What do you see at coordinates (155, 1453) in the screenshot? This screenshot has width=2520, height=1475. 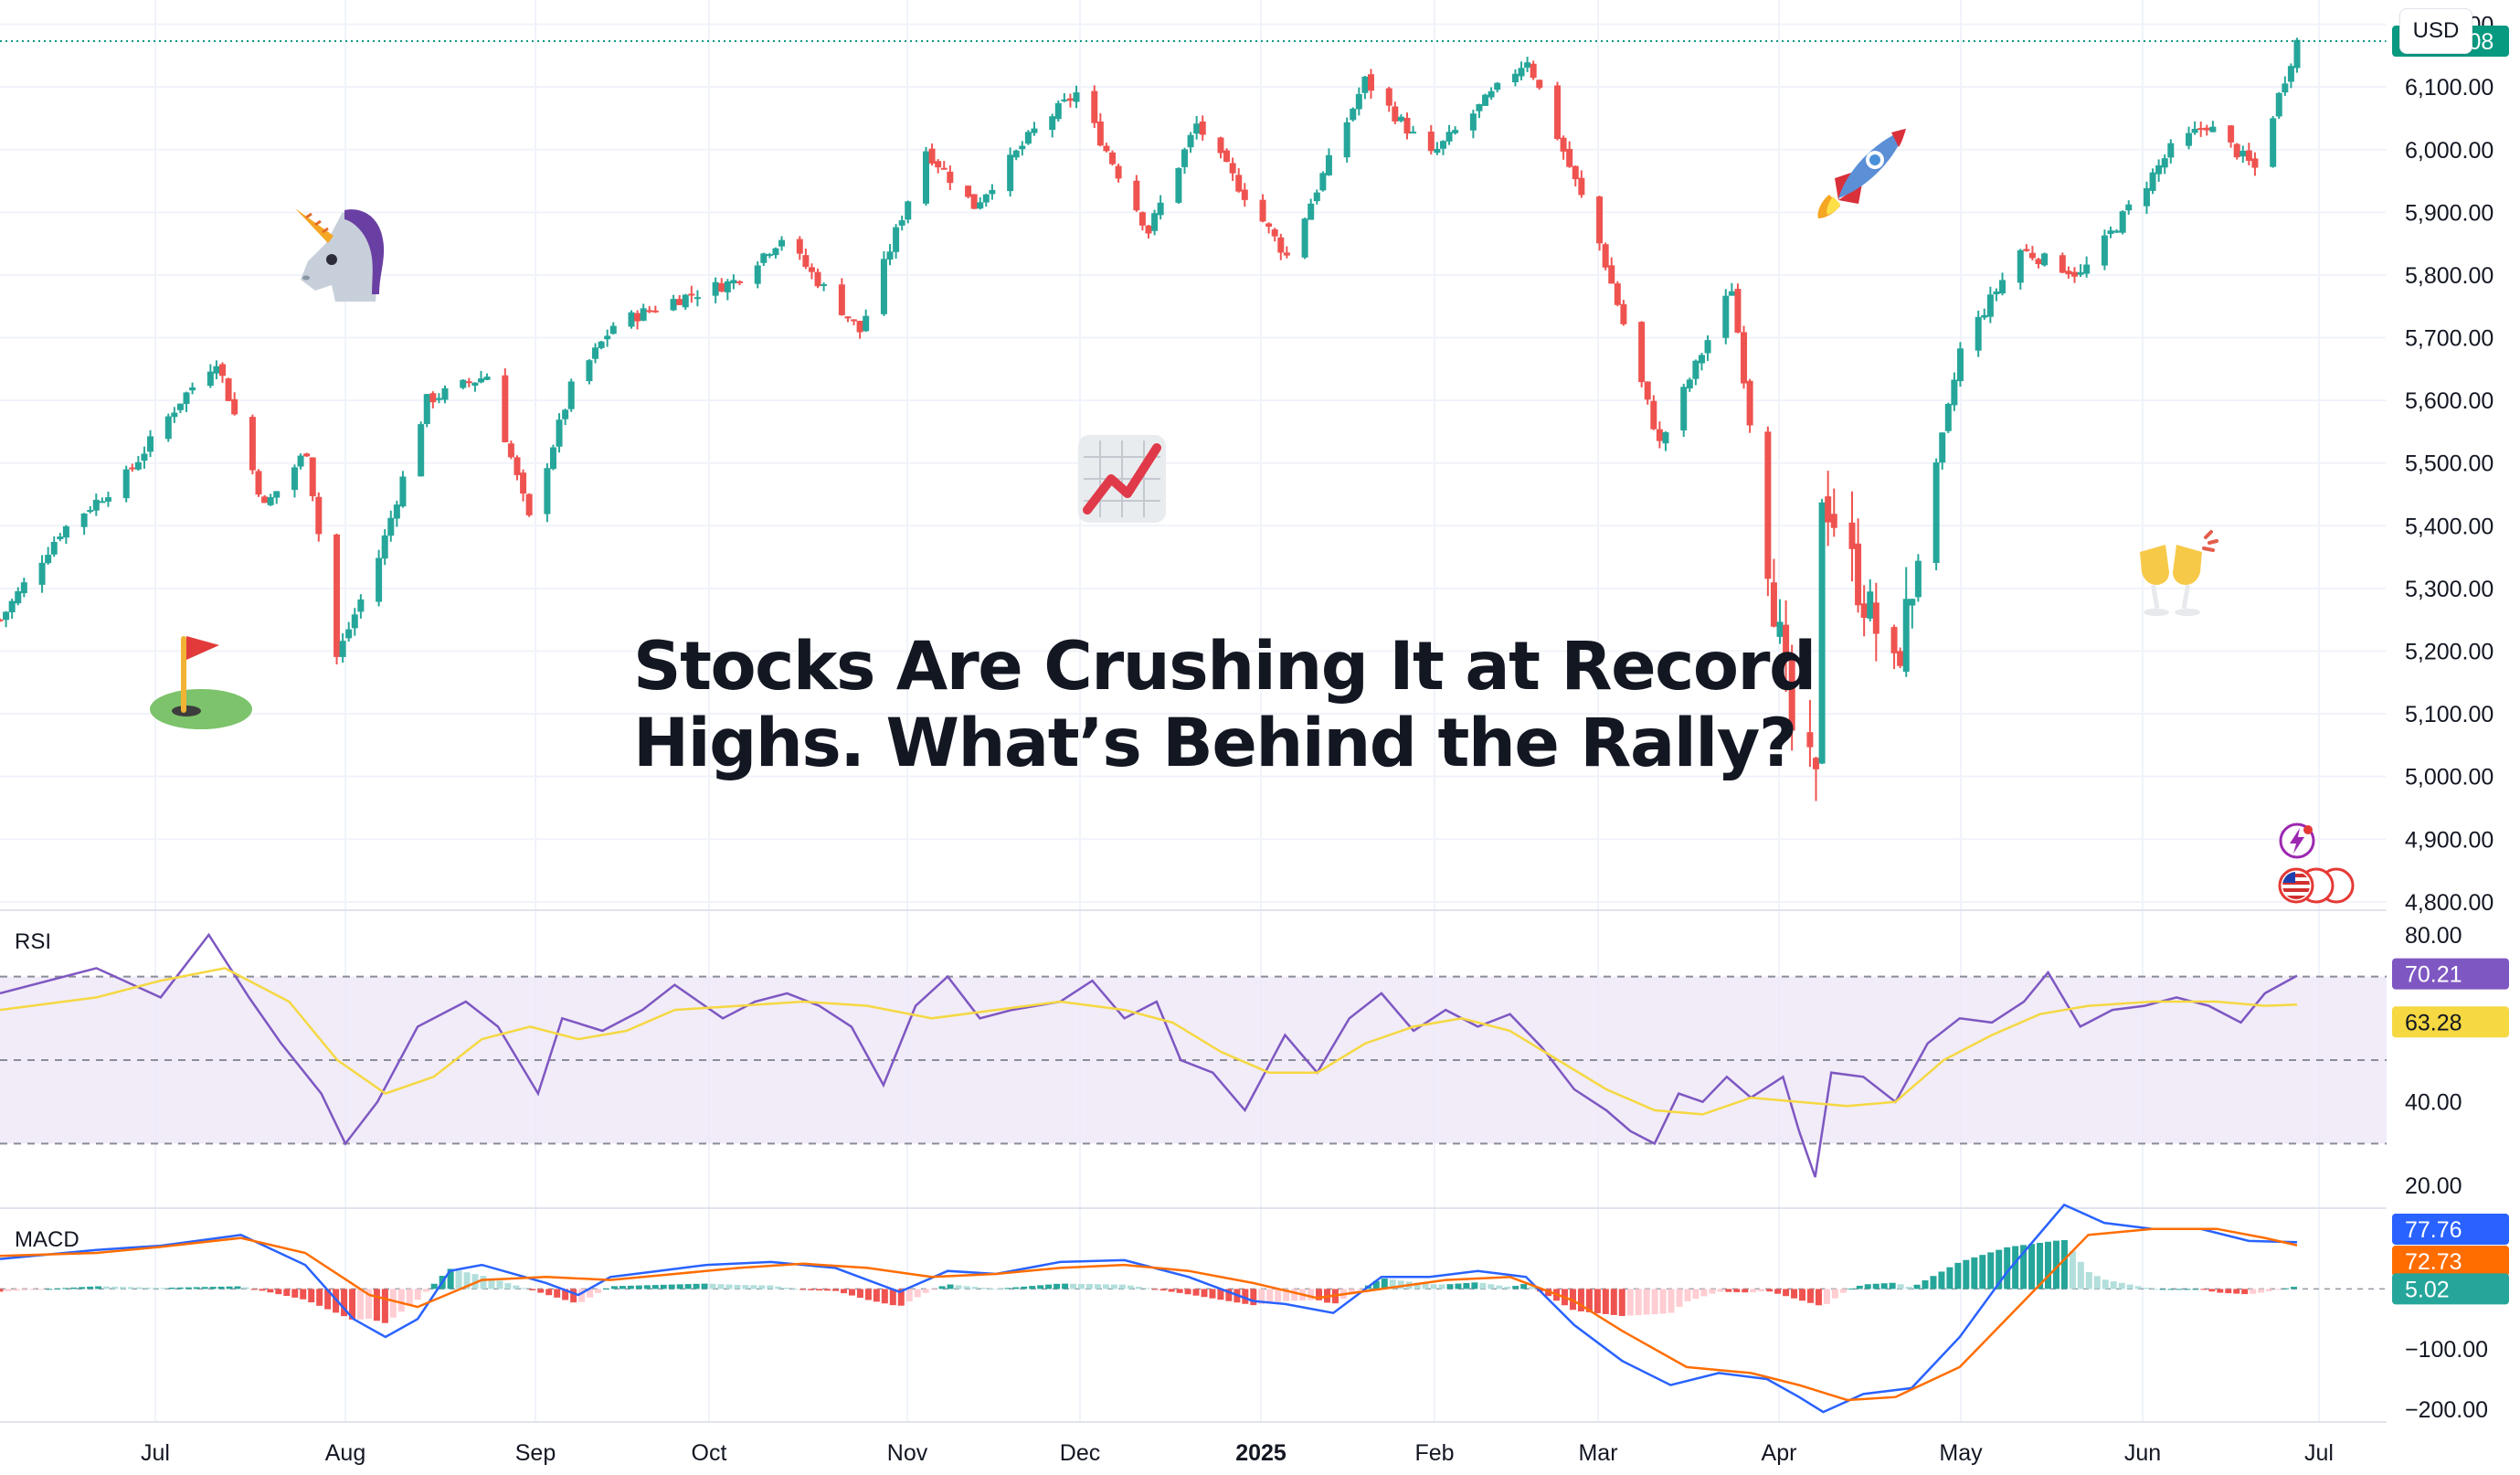 I see `time-tick-label: Jul` at bounding box center [155, 1453].